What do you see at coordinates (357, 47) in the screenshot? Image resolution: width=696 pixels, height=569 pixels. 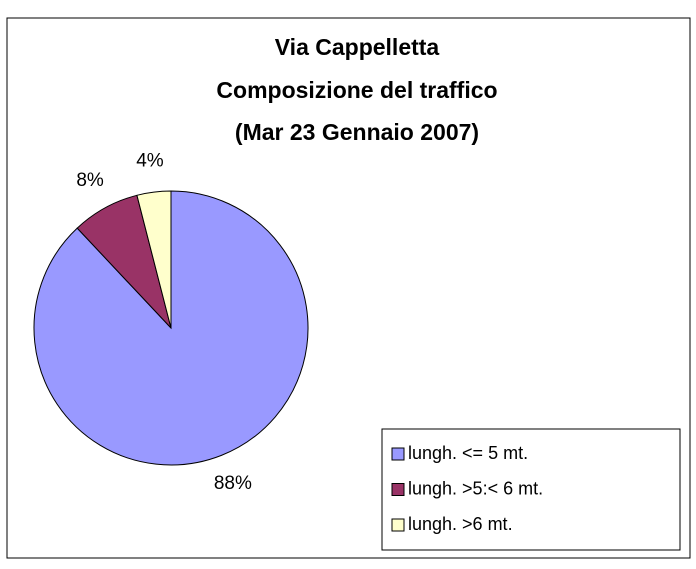 I see `chart-title: Via Cappelletta` at bounding box center [357, 47].